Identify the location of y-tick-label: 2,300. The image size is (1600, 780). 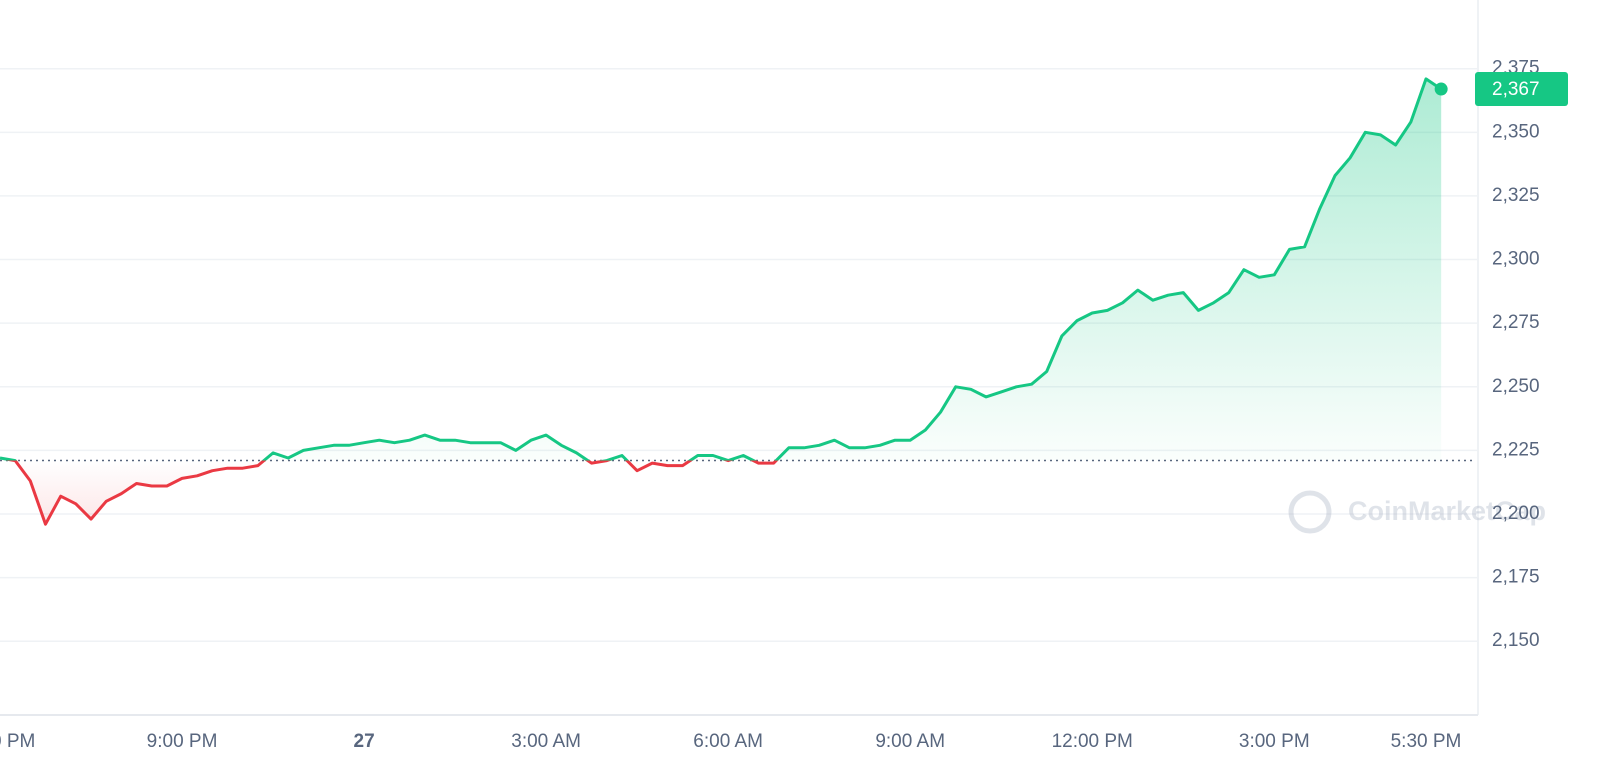
(1516, 259).